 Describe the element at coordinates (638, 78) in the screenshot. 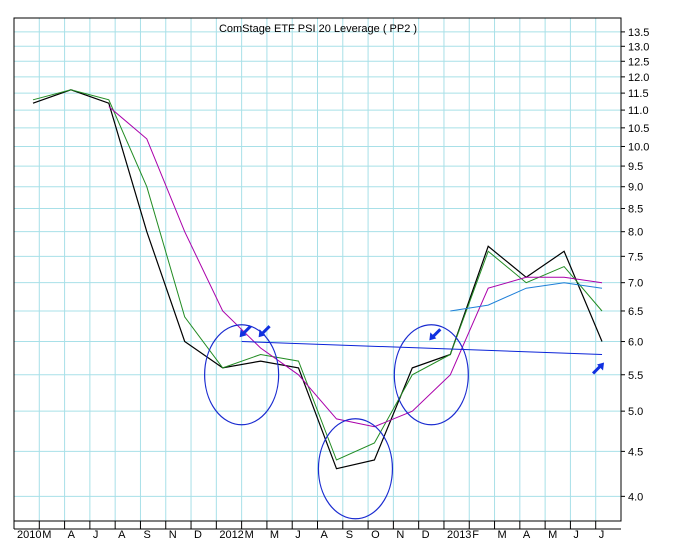

I see `y-tick-label: 12.0` at that location.